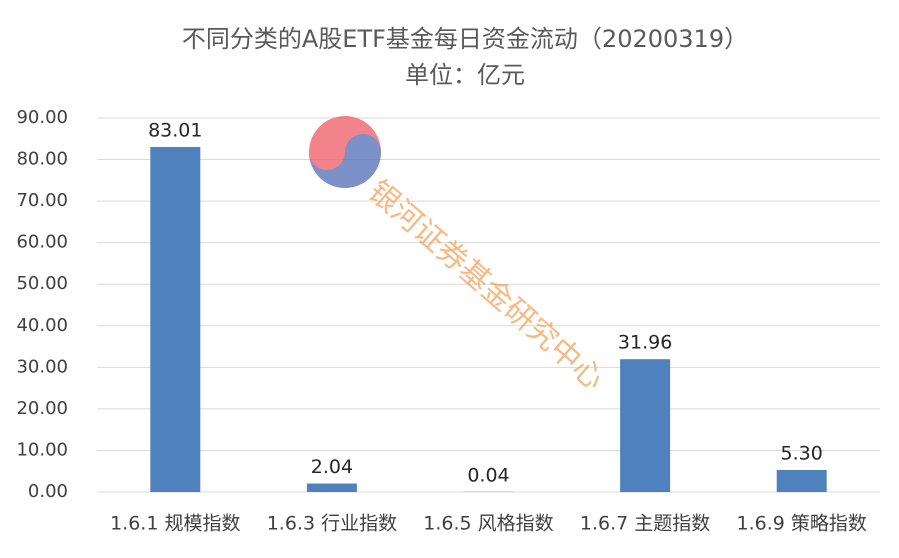 The height and width of the screenshot is (558, 899). Describe the element at coordinates (645, 524) in the screenshot. I see `x-tick-label: 1.6.7 主题指数` at that location.